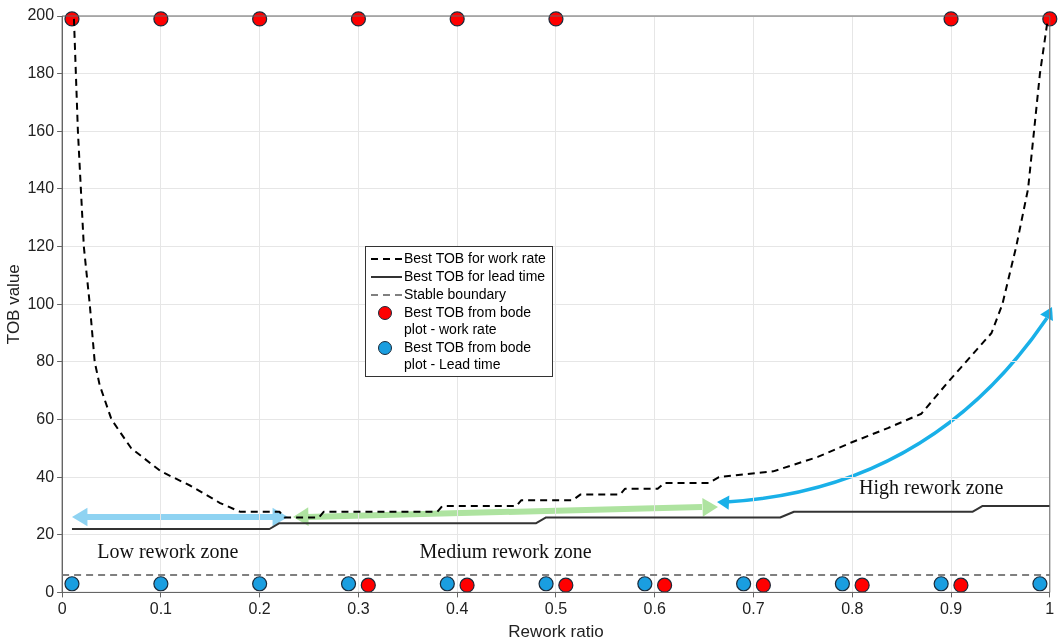 Image resolution: width=1058 pixels, height=643 pixels. What do you see at coordinates (259, 609) in the screenshot?
I see `x-tick-label: 0.2` at bounding box center [259, 609].